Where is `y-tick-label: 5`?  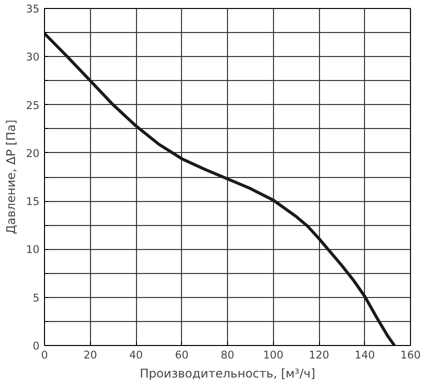 y-tick-label: 5 is located at coordinates (36, 297).